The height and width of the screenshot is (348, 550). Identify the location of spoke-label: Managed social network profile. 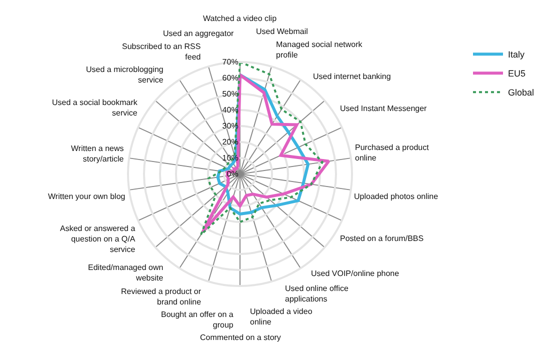
(320, 50).